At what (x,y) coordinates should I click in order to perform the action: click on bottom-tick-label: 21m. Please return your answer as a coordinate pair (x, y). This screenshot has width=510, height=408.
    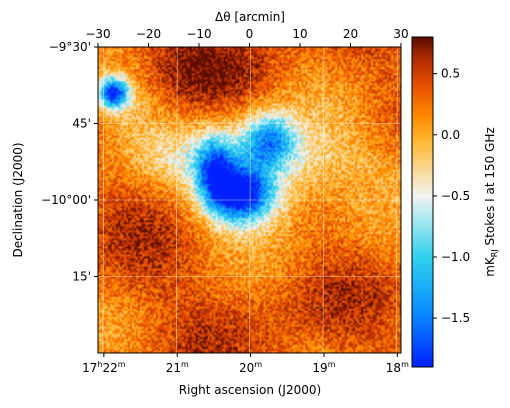
    Looking at the image, I should click on (177, 367).